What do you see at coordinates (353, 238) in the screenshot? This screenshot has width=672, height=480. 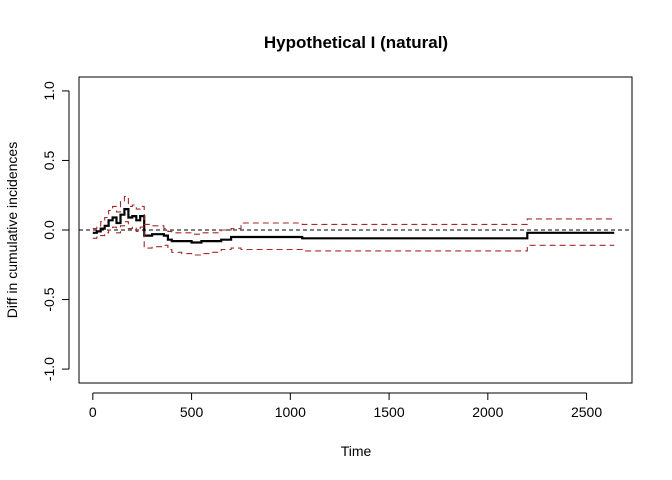 I see `lower-series-line` at bounding box center [353, 238].